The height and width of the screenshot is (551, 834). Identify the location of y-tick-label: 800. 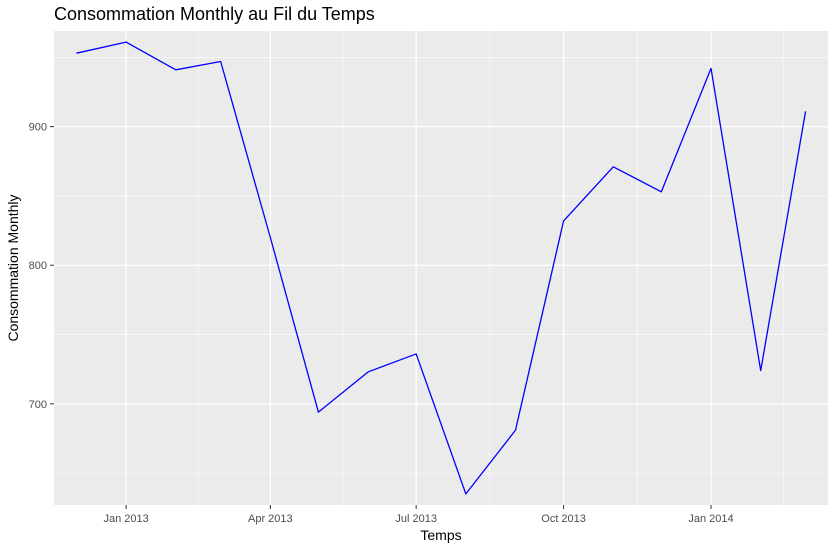
(38, 266).